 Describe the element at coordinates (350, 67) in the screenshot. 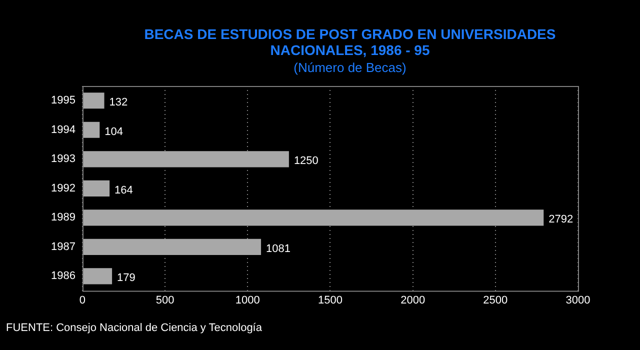

I see `chart-subtitle: (Número de Becas)` at that location.